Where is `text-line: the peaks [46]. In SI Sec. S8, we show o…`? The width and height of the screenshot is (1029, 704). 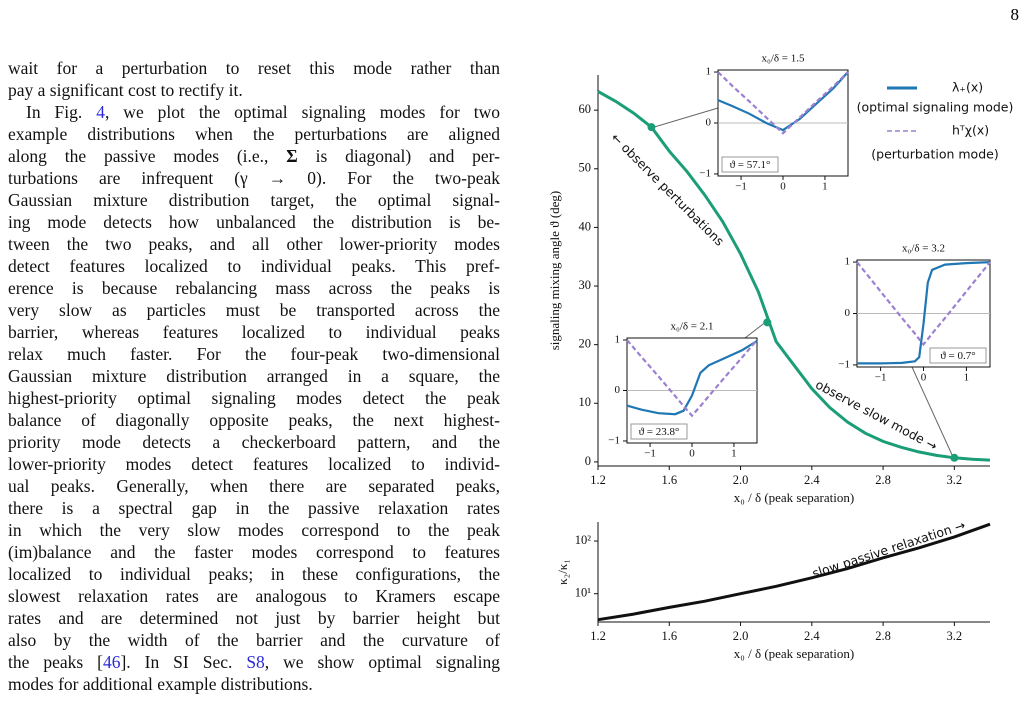 text-line: the peaks [46]. In SI Sec. S8, we show o… is located at coordinates (254, 662).